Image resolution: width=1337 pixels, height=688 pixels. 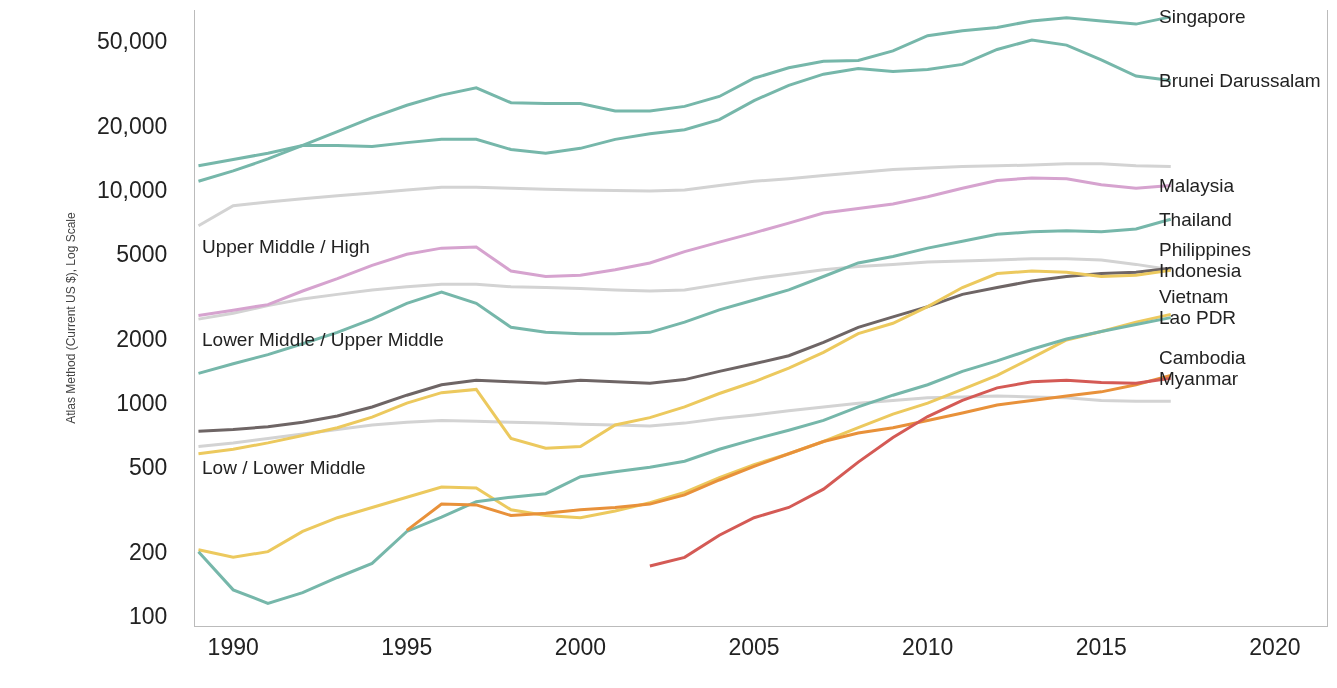 What do you see at coordinates (1275, 646) in the screenshot?
I see `x-tick-label: 2020` at bounding box center [1275, 646].